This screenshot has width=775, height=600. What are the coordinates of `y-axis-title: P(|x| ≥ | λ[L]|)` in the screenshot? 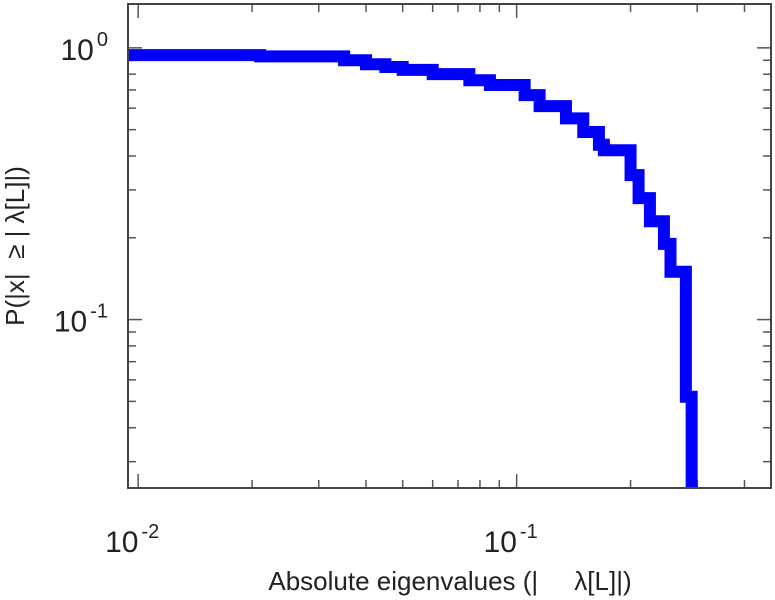 It's located at (15, 246).